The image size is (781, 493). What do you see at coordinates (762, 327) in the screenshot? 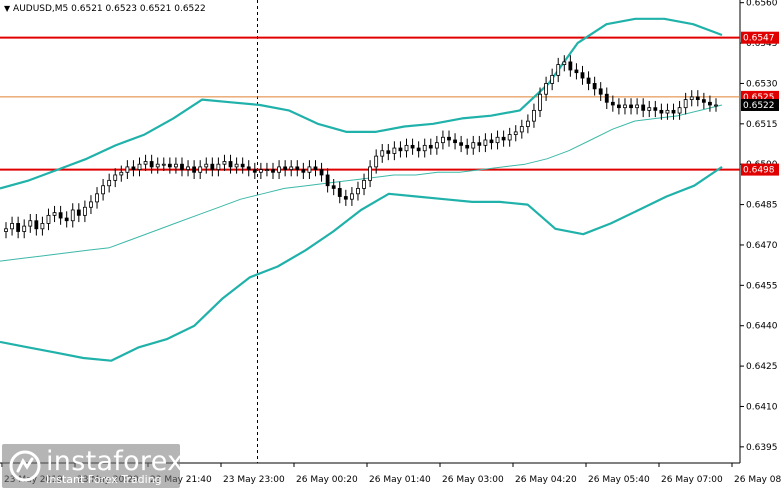
I see `price-tick-label: 0.6440` at bounding box center [762, 327].